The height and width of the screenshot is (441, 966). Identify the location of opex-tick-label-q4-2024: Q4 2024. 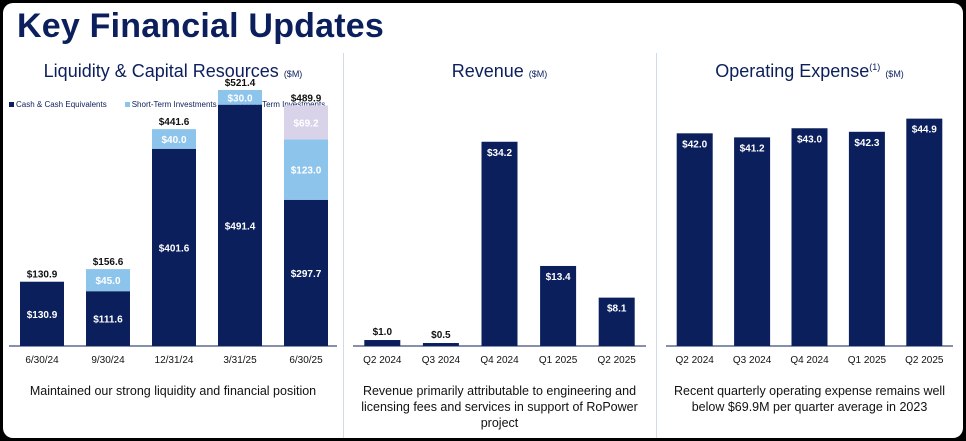
(809, 360).